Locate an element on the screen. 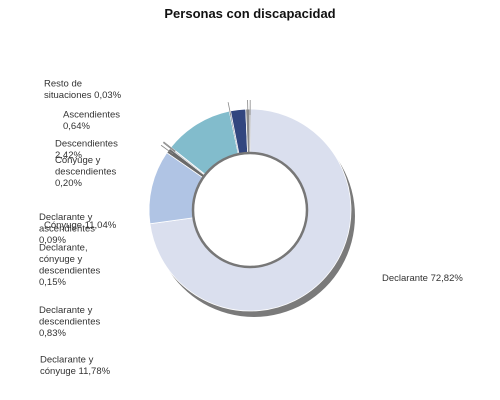  slice-label-0: Declarante 72,82% is located at coordinates (422, 278).